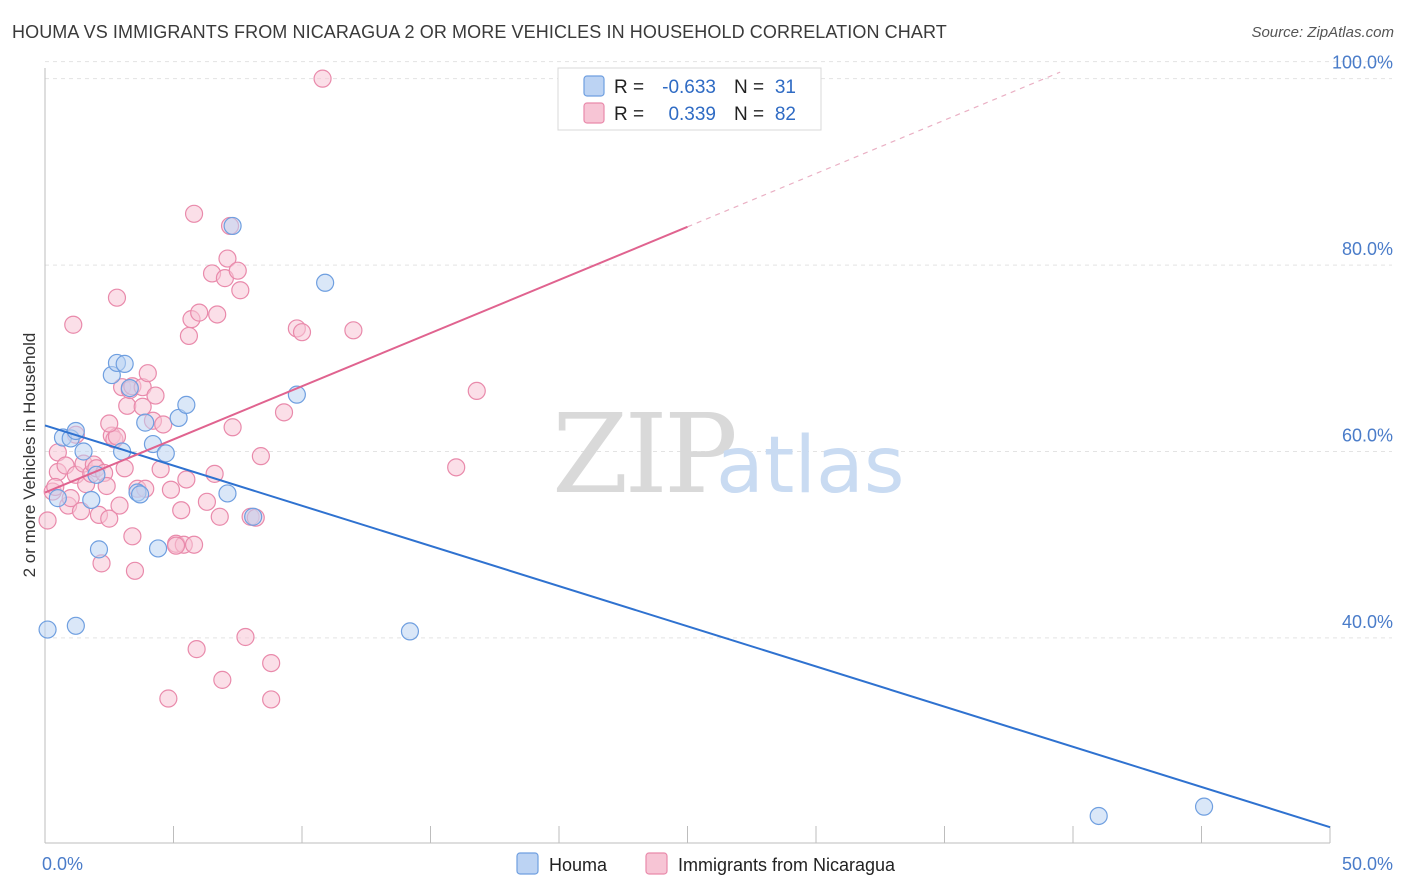  What do you see at coordinates (749, 114) in the screenshot?
I see `legend-n-label-2: N =` at bounding box center [749, 114].